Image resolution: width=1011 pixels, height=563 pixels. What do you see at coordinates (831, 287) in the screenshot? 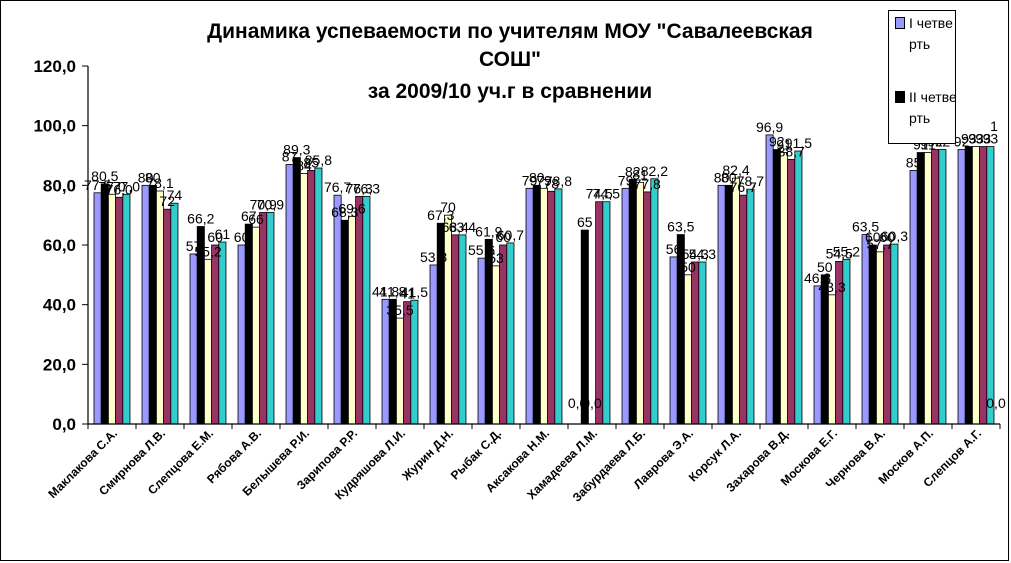
I see `data-label-series-3-cat-16: 43,3` at bounding box center [831, 287].